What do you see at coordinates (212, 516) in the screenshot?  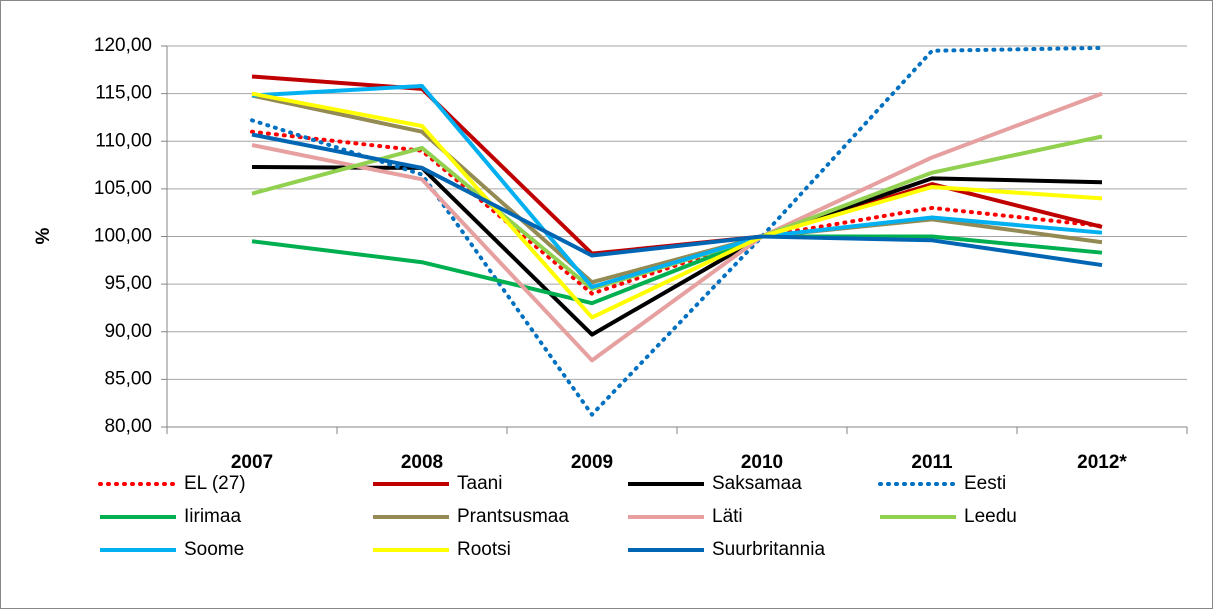 I see `legend-label: Iirimaa` at bounding box center [212, 516].